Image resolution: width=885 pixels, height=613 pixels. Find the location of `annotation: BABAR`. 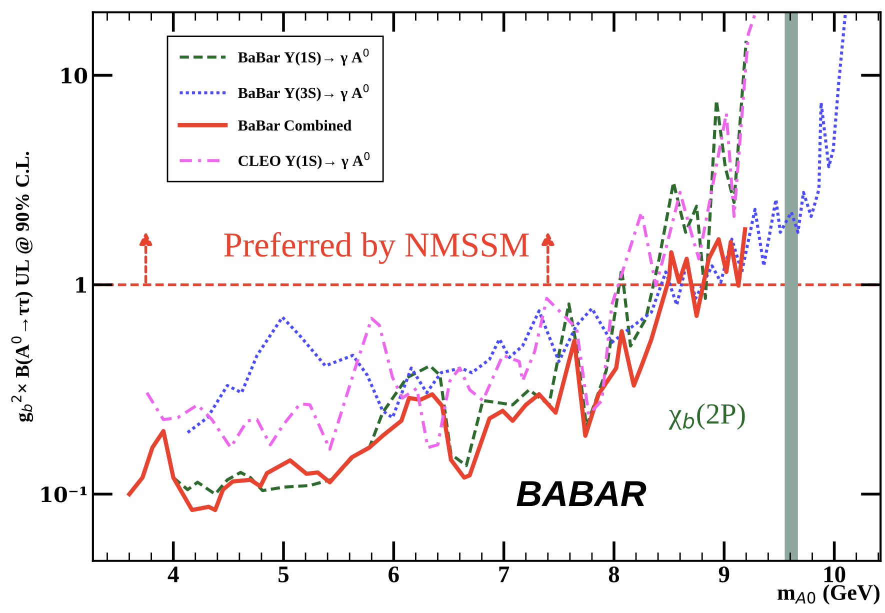

annotation: BABAR is located at coordinates (581, 493).